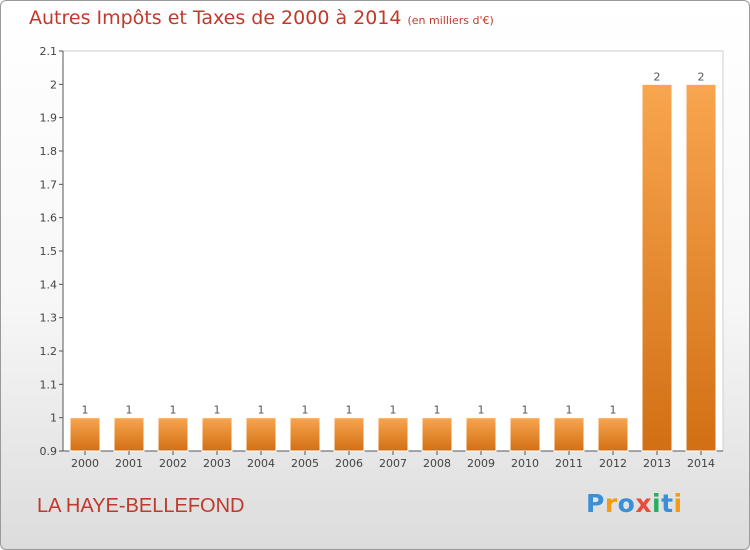  What do you see at coordinates (450, 20) in the screenshot?
I see `chart-subtitle: (en milliers d'€)` at bounding box center [450, 20].